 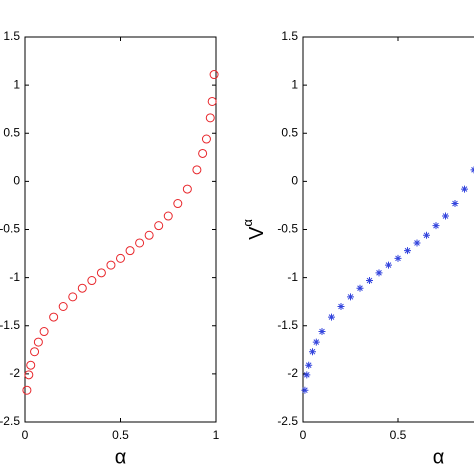 I want to click on y-axis-label: Vα, so click(x=254, y=229).